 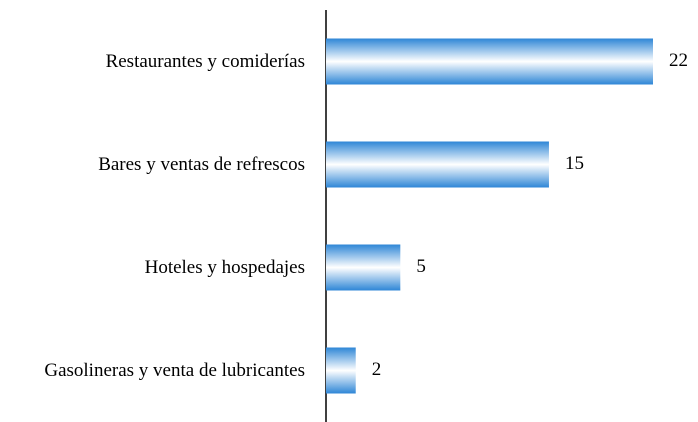 I want to click on category-label: Gasolineras y venta de lubricantes, so click(x=174, y=370).